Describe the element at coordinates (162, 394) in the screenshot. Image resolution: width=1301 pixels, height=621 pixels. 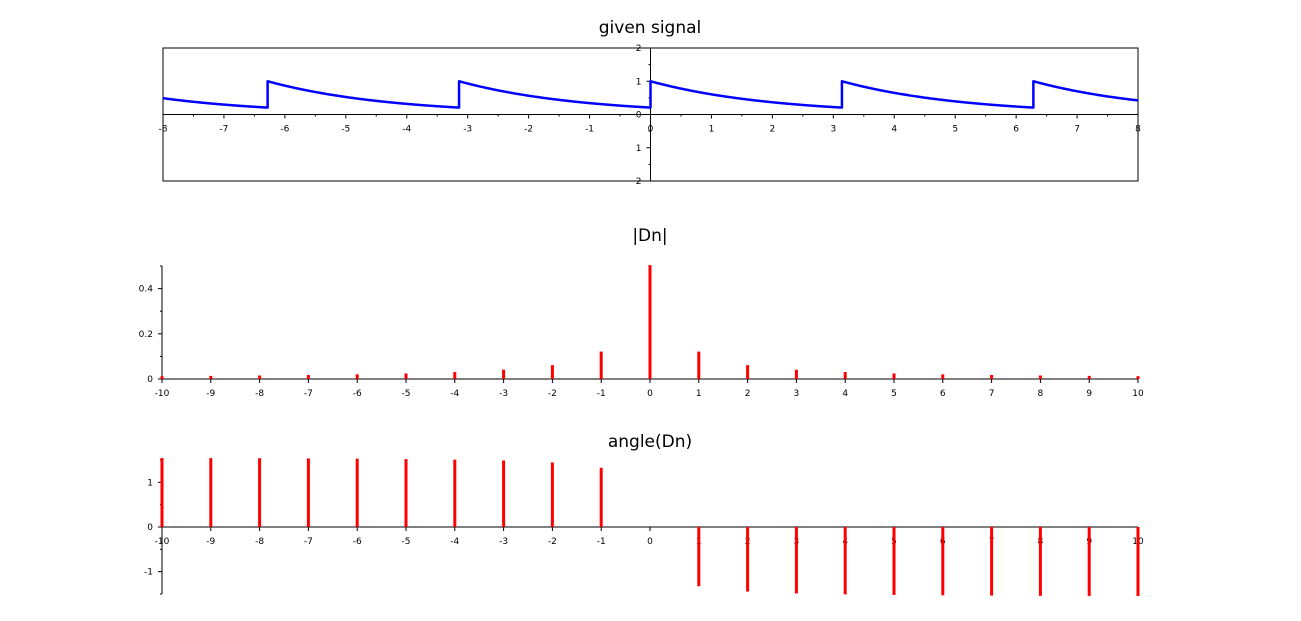
I see `magnitude-x-tick-label: -10` at that location.